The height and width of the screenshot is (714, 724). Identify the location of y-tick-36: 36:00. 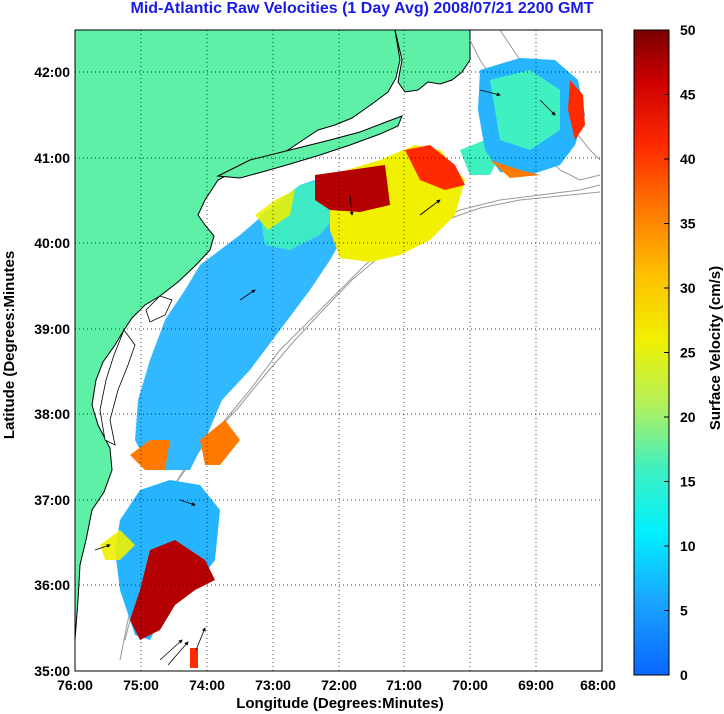
(52, 585).